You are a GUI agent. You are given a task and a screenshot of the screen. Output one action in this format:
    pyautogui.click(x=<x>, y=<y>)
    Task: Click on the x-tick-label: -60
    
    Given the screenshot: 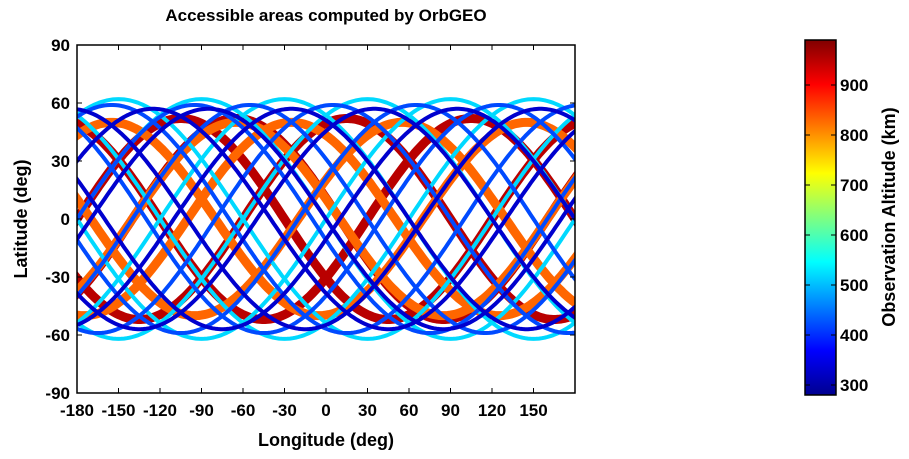 What is the action you would take?
    pyautogui.click(x=243, y=410)
    